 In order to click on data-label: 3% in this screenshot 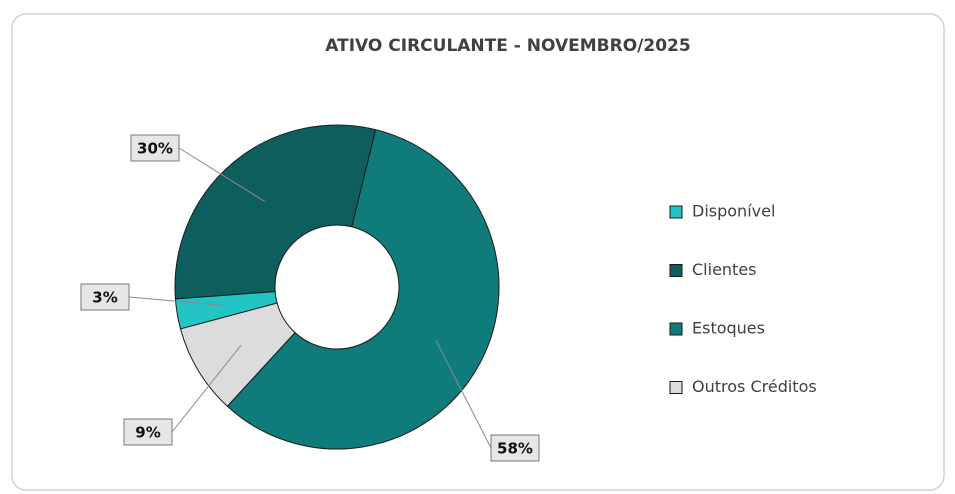, I will do `click(104, 298)`.